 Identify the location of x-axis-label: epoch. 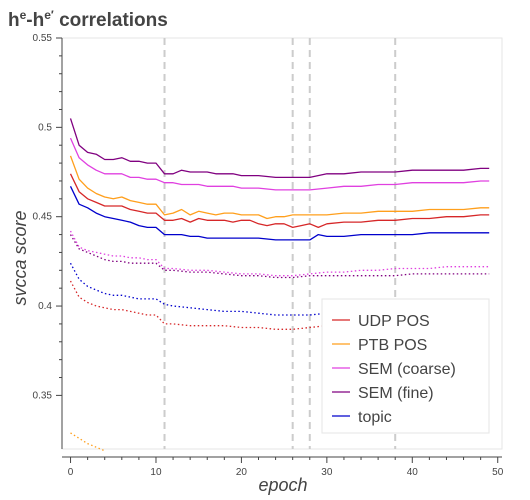
(282, 485).